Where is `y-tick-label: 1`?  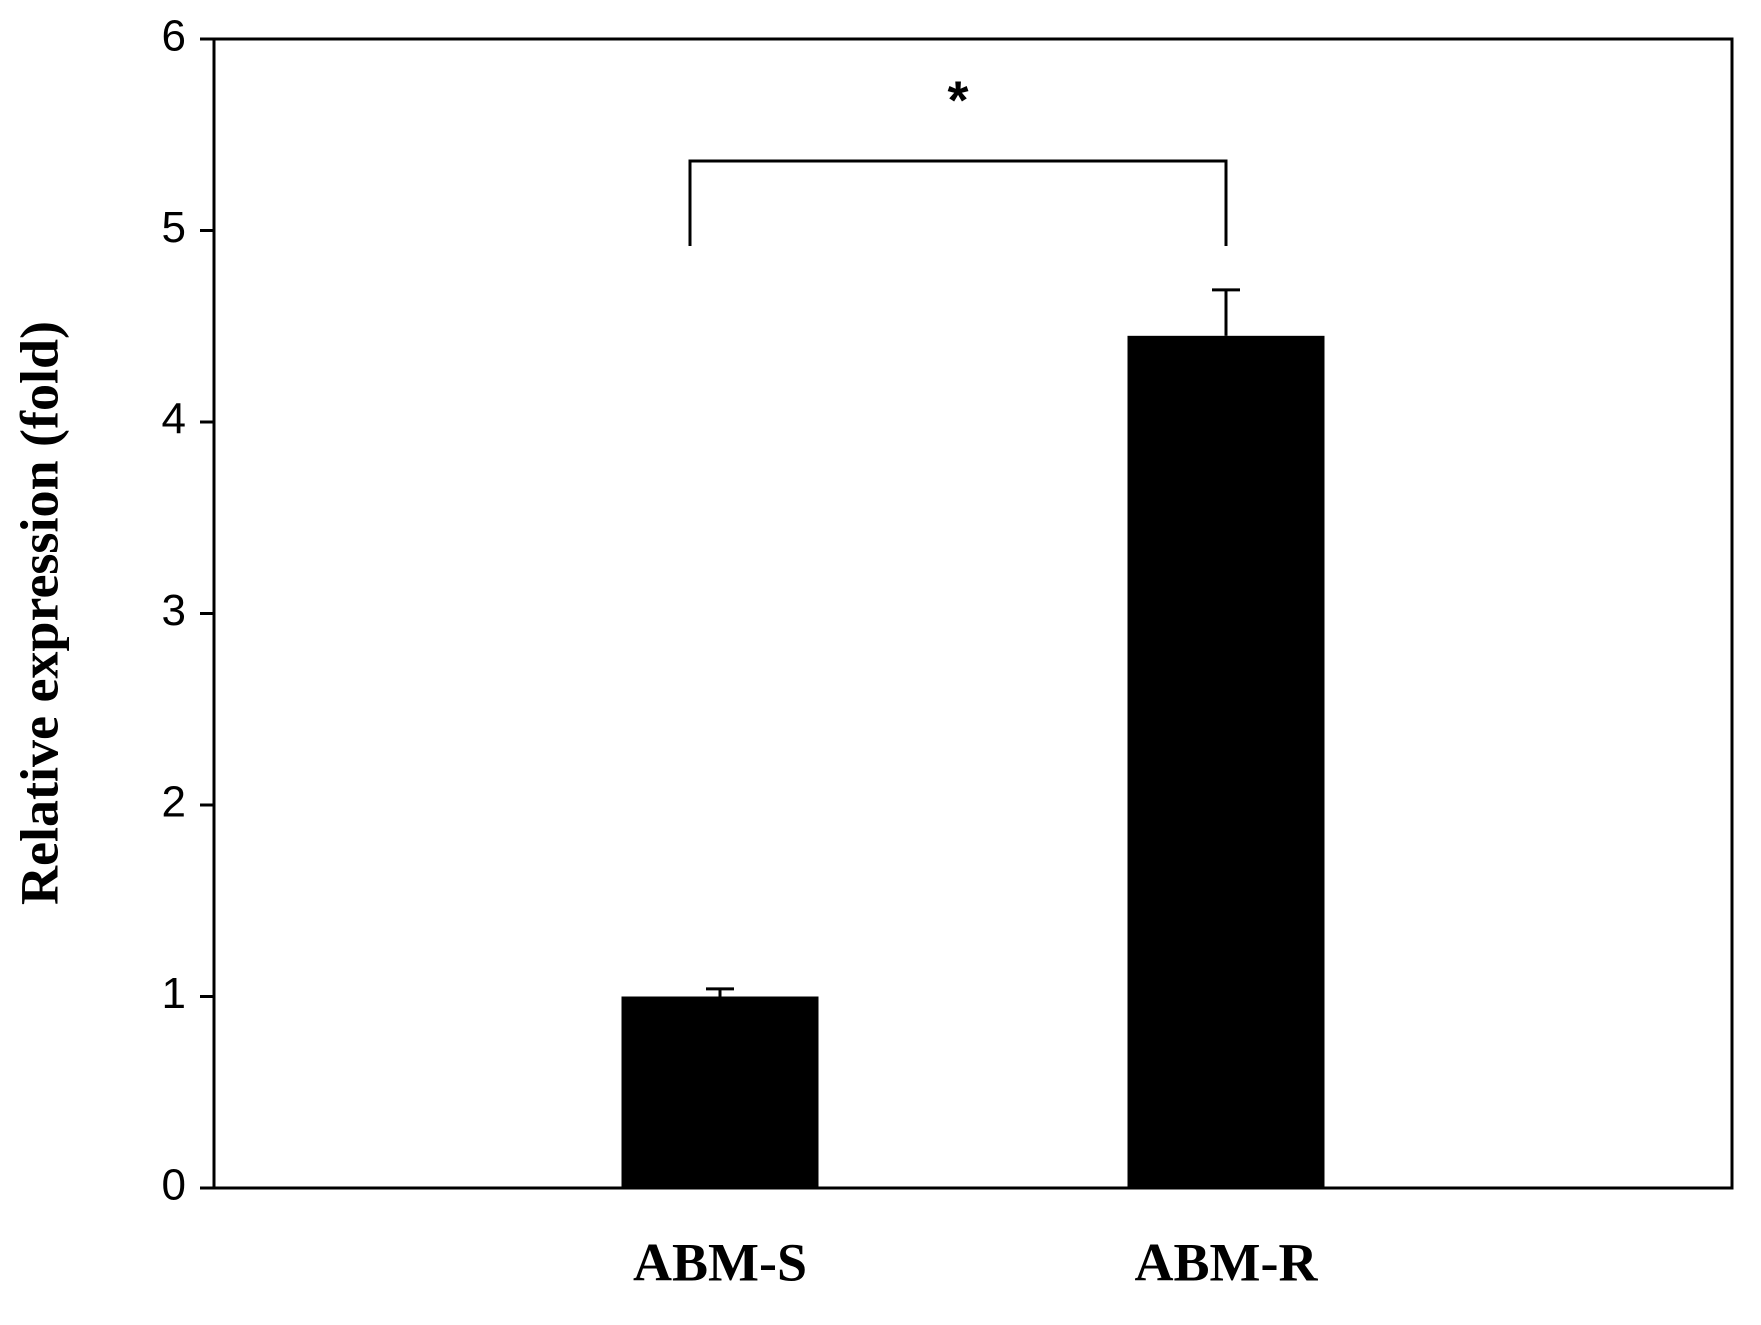 y-tick-label: 1 is located at coordinates (174, 993).